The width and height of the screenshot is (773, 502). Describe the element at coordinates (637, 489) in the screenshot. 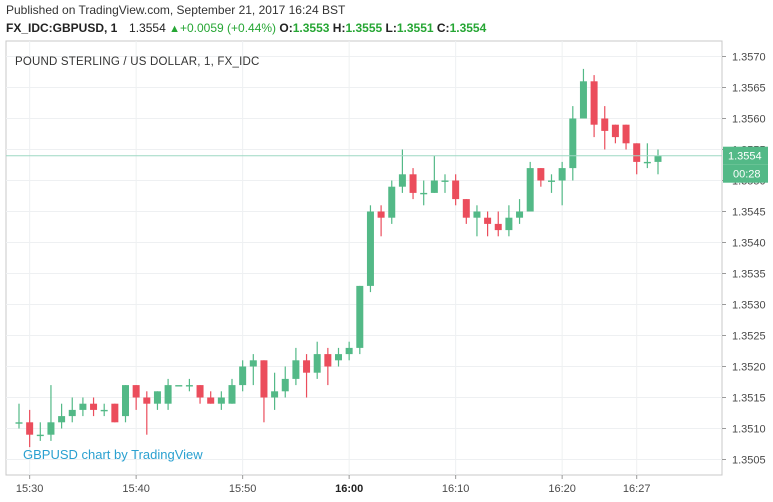

I see `x-tick-label: 16:27` at that location.